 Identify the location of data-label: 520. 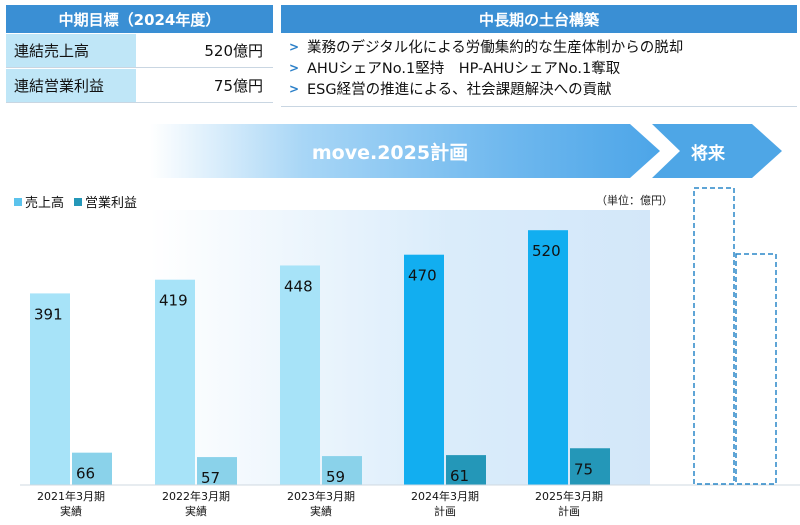
(546, 251).